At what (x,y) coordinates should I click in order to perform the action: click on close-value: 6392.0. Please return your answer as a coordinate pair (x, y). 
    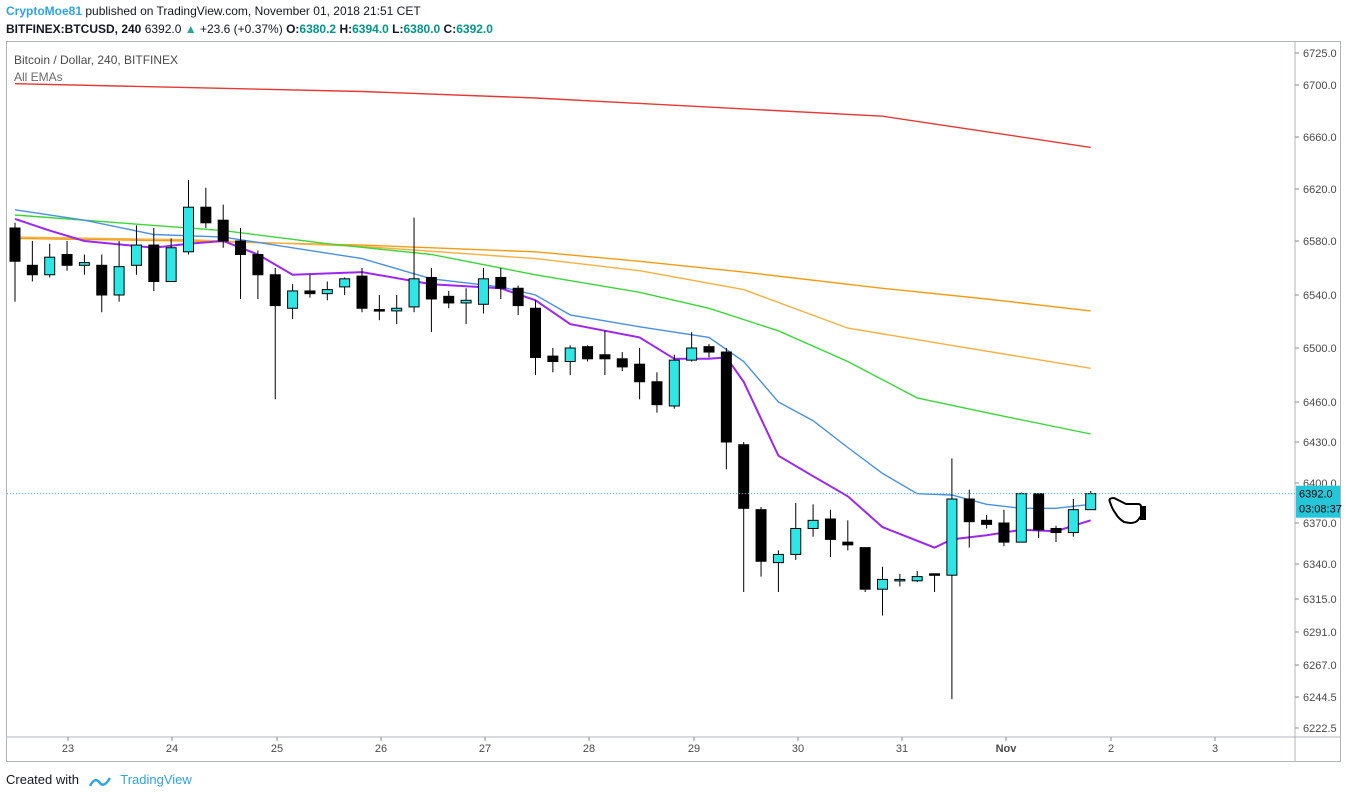
    Looking at the image, I should click on (474, 29).